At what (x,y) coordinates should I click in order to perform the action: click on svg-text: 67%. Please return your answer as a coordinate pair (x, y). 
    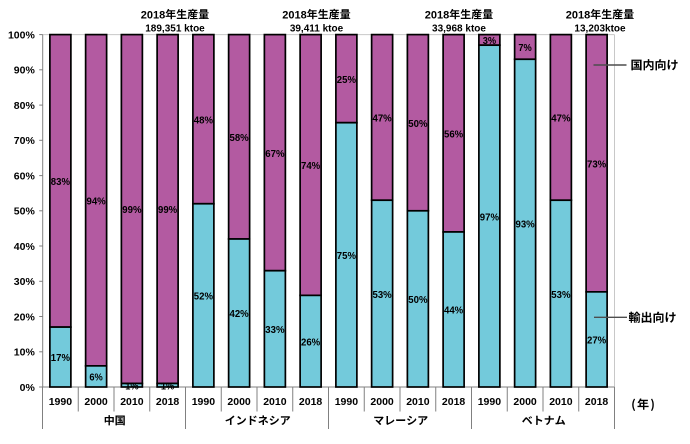
    Looking at the image, I should click on (275, 154).